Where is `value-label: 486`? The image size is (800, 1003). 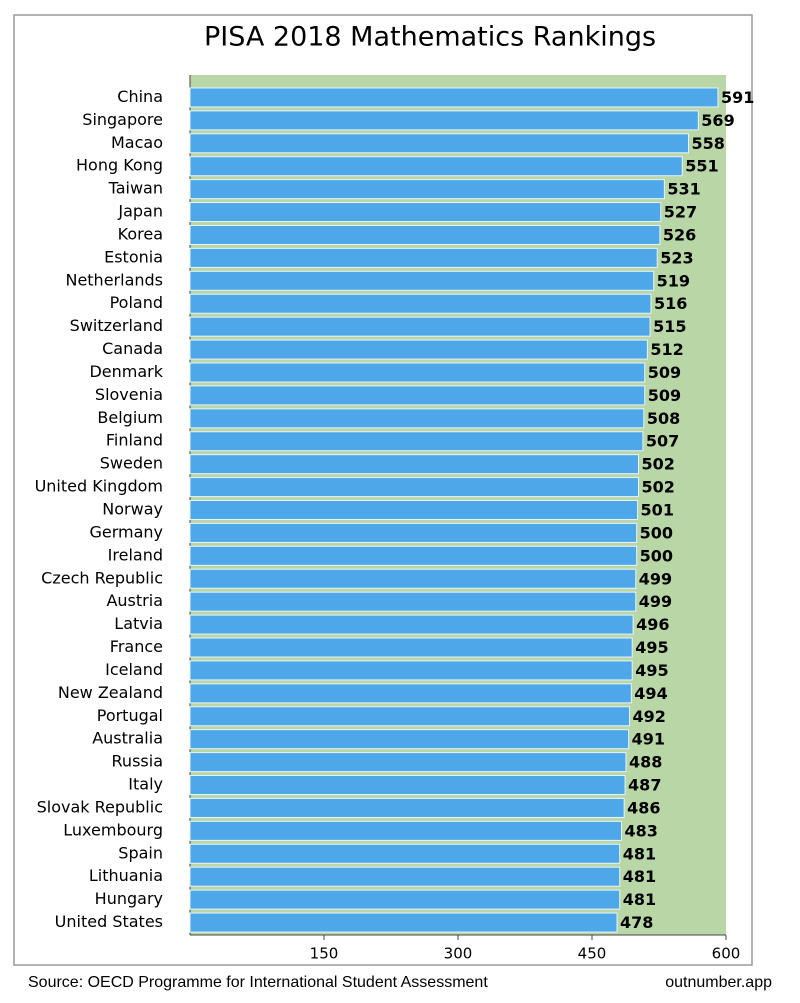 value-label: 486 is located at coordinates (643, 807).